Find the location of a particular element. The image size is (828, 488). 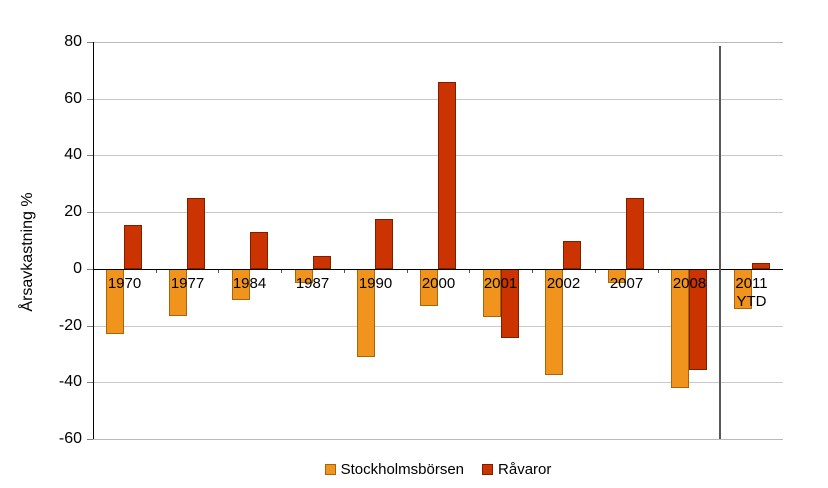

bar-ravaror-1970 is located at coordinates (133, 247).